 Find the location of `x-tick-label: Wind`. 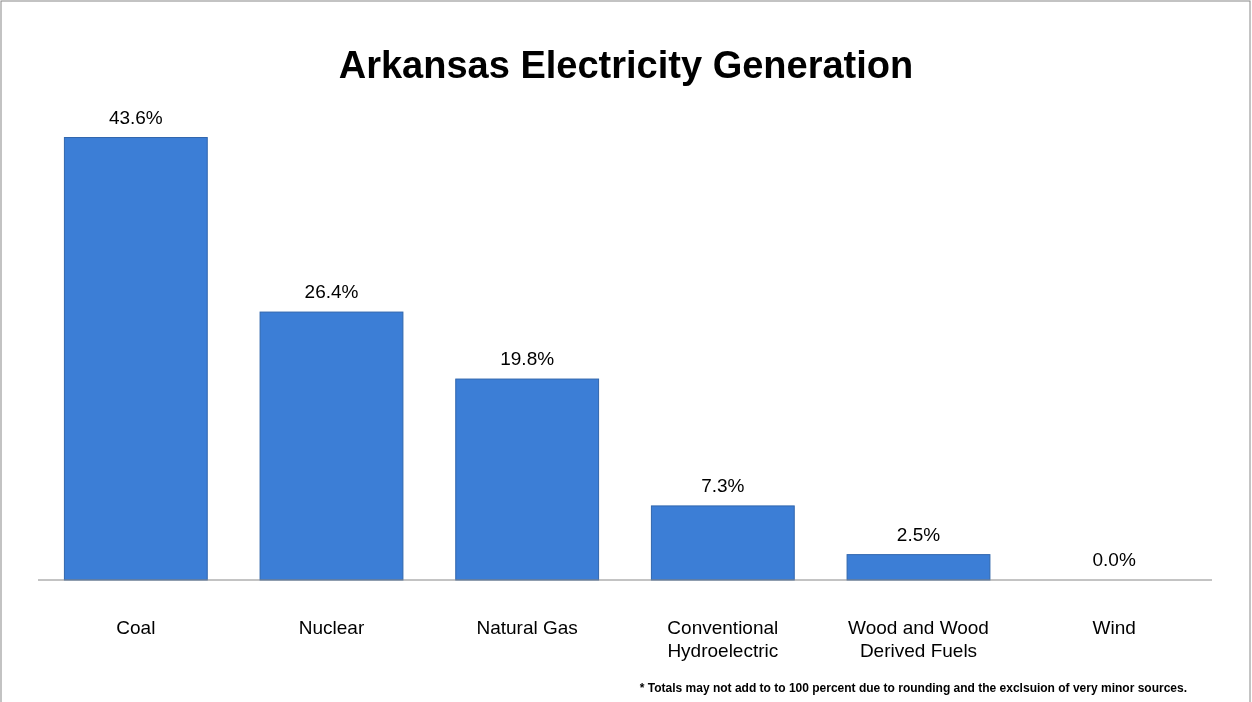

x-tick-label: Wind is located at coordinates (1114, 627).